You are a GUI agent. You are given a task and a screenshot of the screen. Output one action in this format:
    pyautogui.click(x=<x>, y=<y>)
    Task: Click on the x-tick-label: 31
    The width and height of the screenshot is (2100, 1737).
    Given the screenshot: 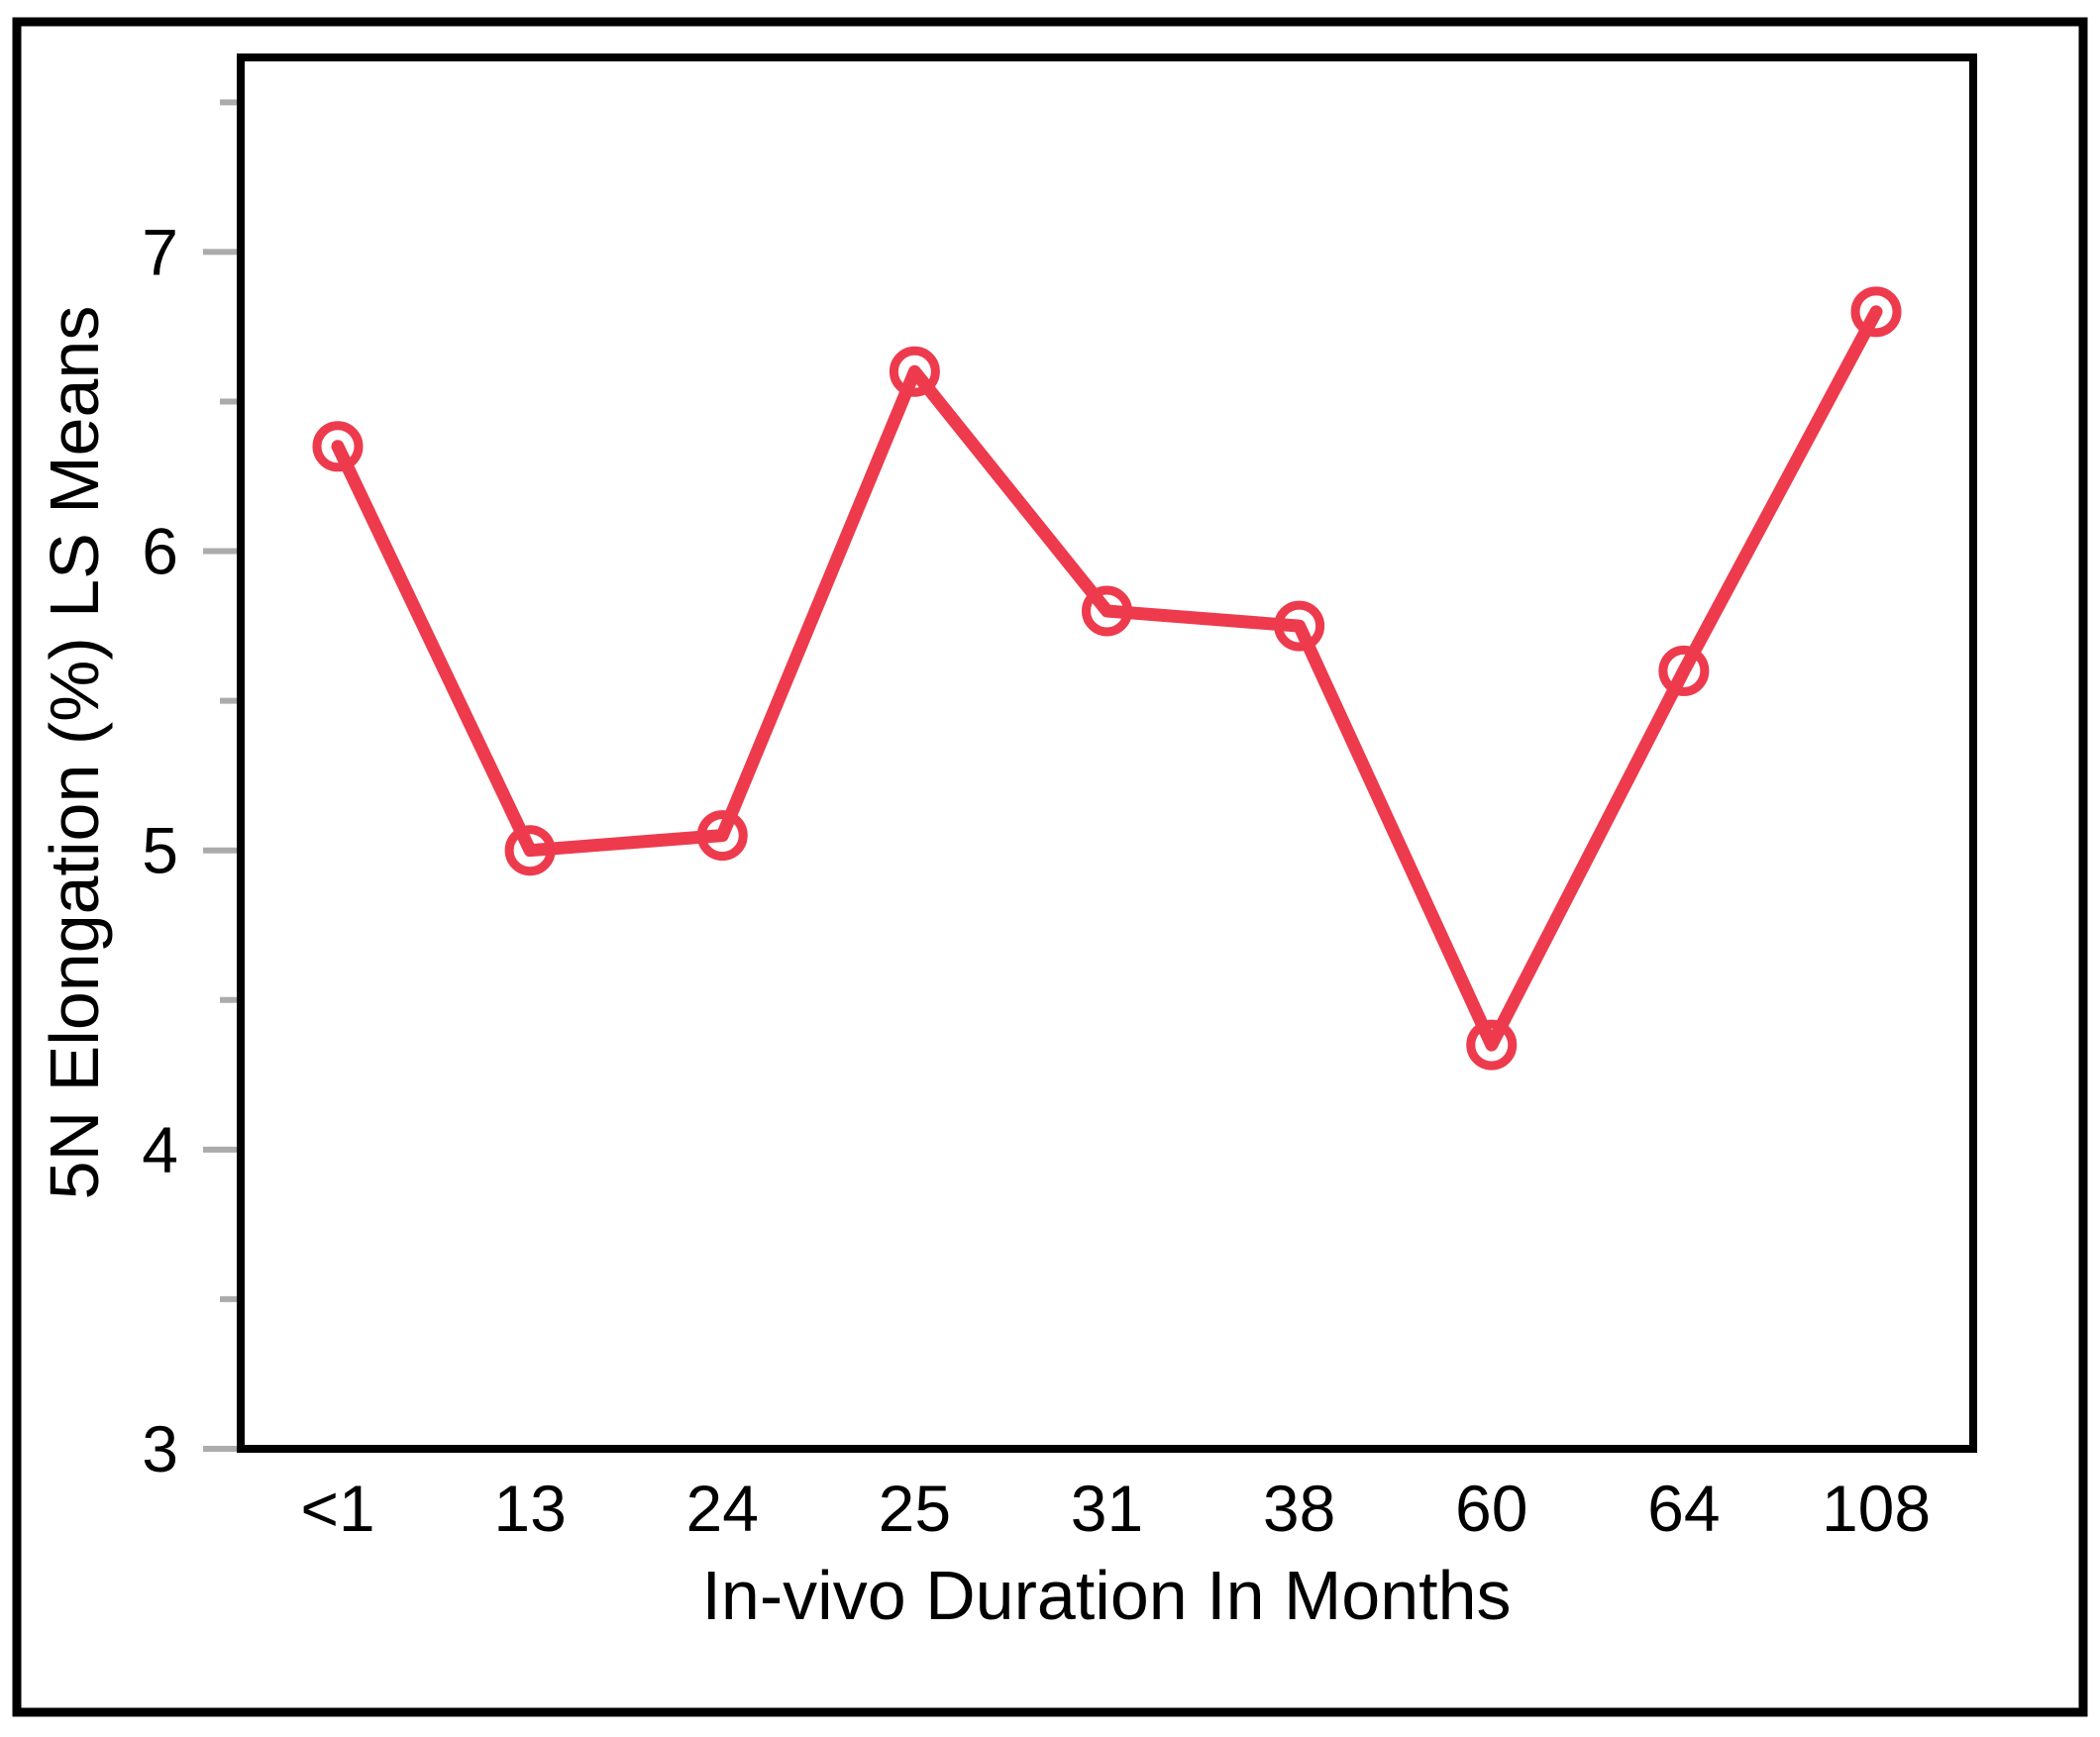 What is the action you would take?
    pyautogui.click(x=1107, y=1508)
    